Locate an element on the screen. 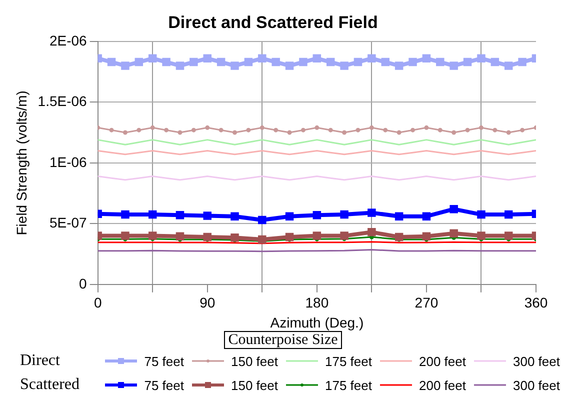  x-tick-label: 0 is located at coordinates (98, 302).